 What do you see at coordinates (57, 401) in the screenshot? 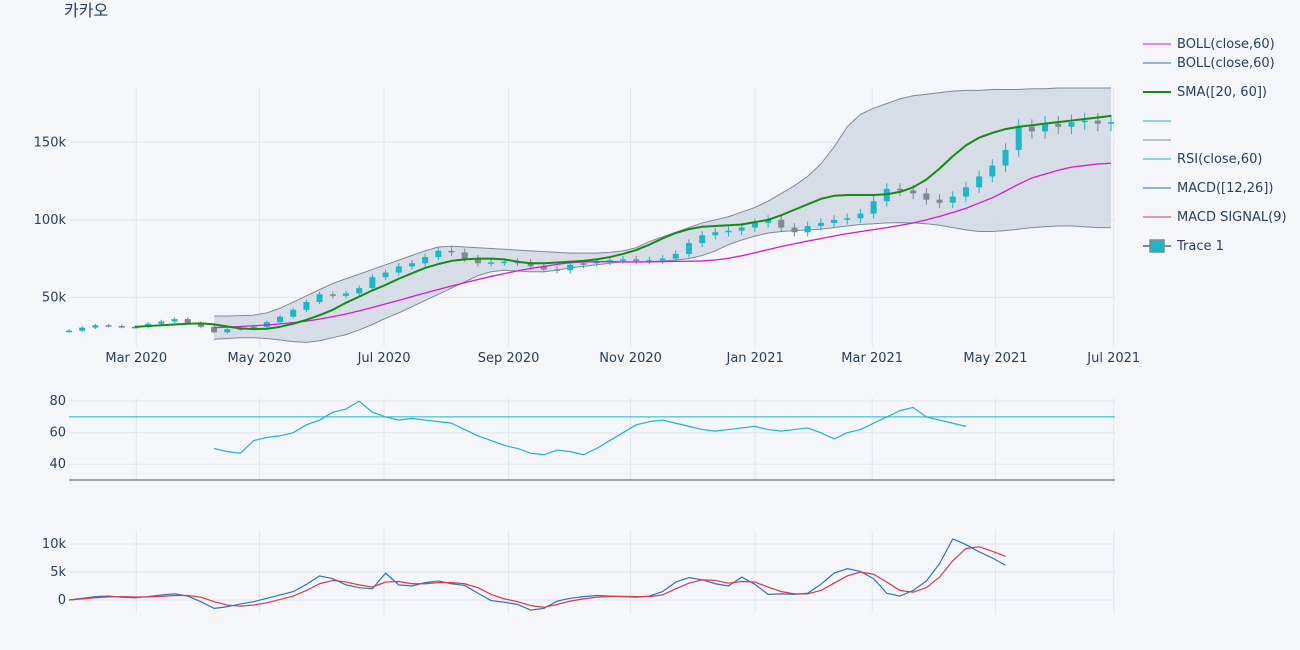
I see `y-tick-label: 80` at bounding box center [57, 401].